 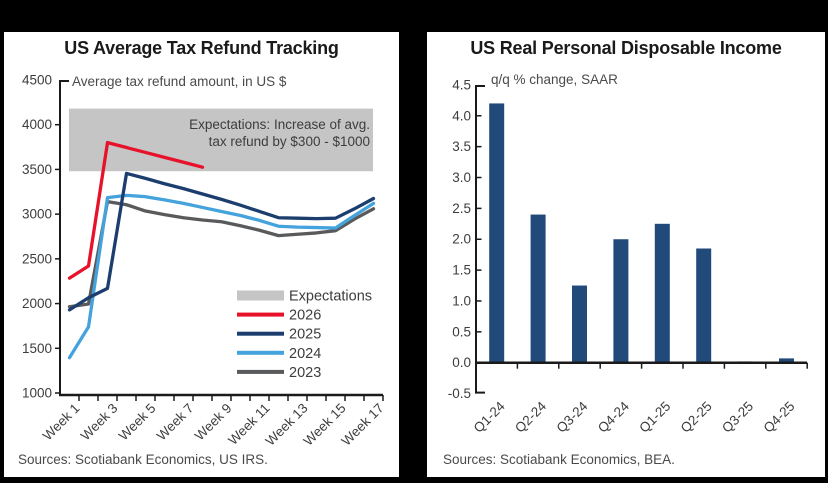 I want to click on y-axis-tick-label: 2000, so click(x=37, y=303).